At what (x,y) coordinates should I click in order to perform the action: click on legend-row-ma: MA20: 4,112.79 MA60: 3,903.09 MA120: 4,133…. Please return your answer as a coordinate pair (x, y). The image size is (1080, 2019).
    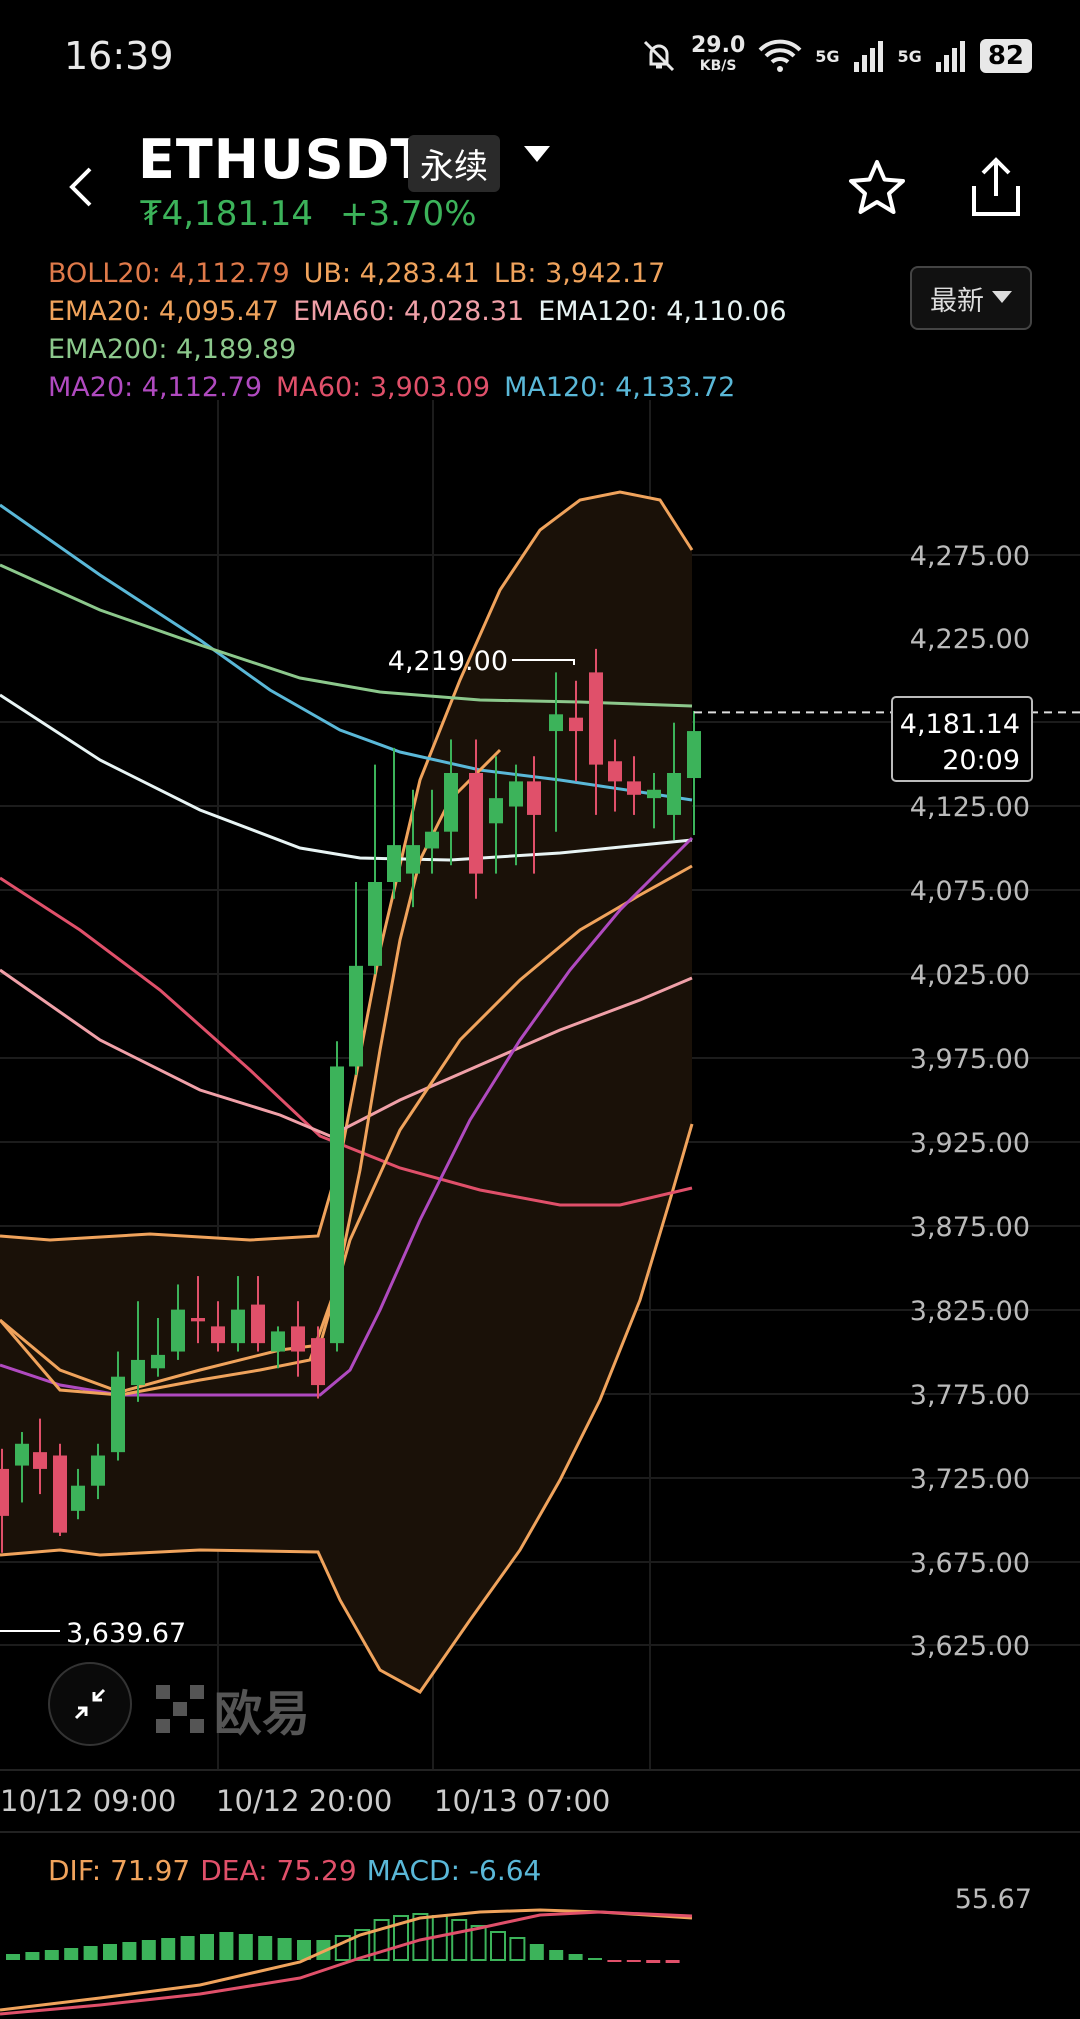
    Looking at the image, I should click on (424, 388).